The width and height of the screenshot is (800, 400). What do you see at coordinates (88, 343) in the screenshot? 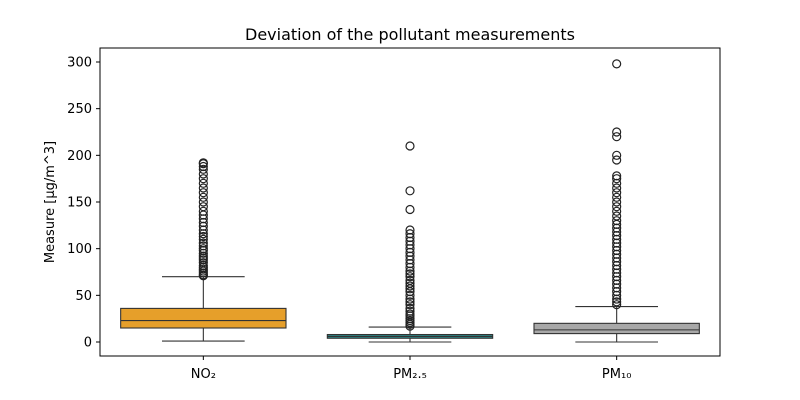
I see `y-tick-label: 0` at bounding box center [88, 343].